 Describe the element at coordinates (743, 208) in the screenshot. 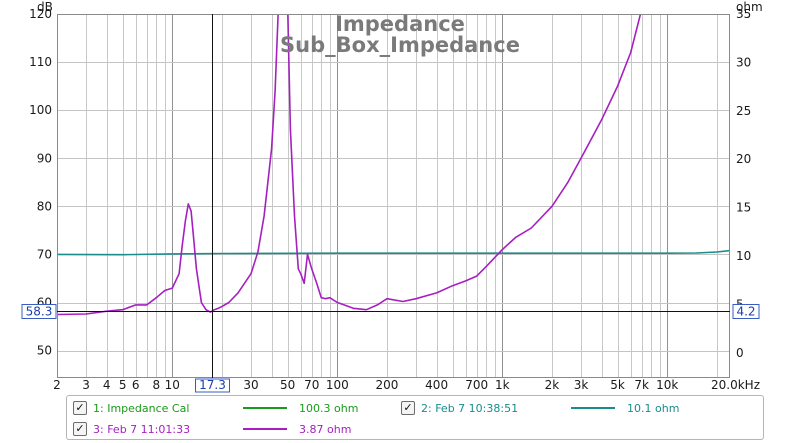

I see `right-tick-label: 15` at that location.